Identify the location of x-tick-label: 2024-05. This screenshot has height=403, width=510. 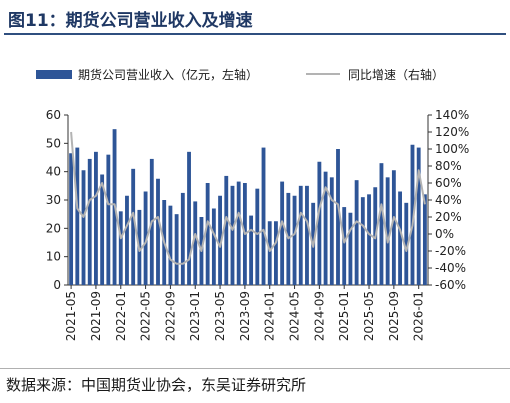
(295, 316).